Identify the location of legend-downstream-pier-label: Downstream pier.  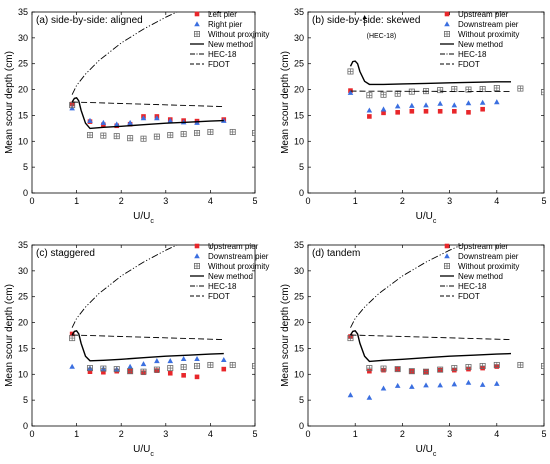
(488, 24).